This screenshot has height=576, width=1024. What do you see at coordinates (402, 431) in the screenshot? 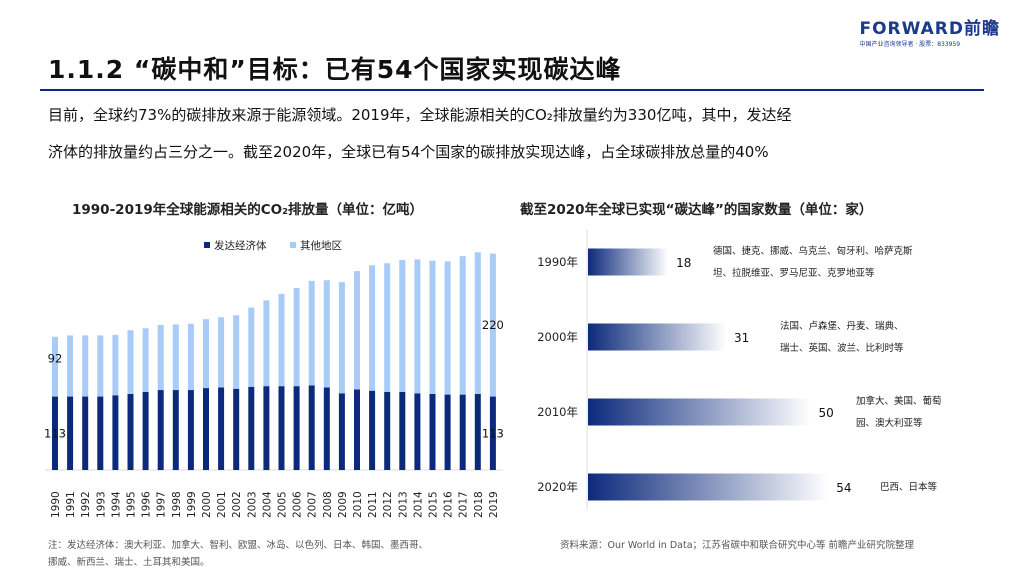
I see `bar-developed-2013` at bounding box center [402, 431].